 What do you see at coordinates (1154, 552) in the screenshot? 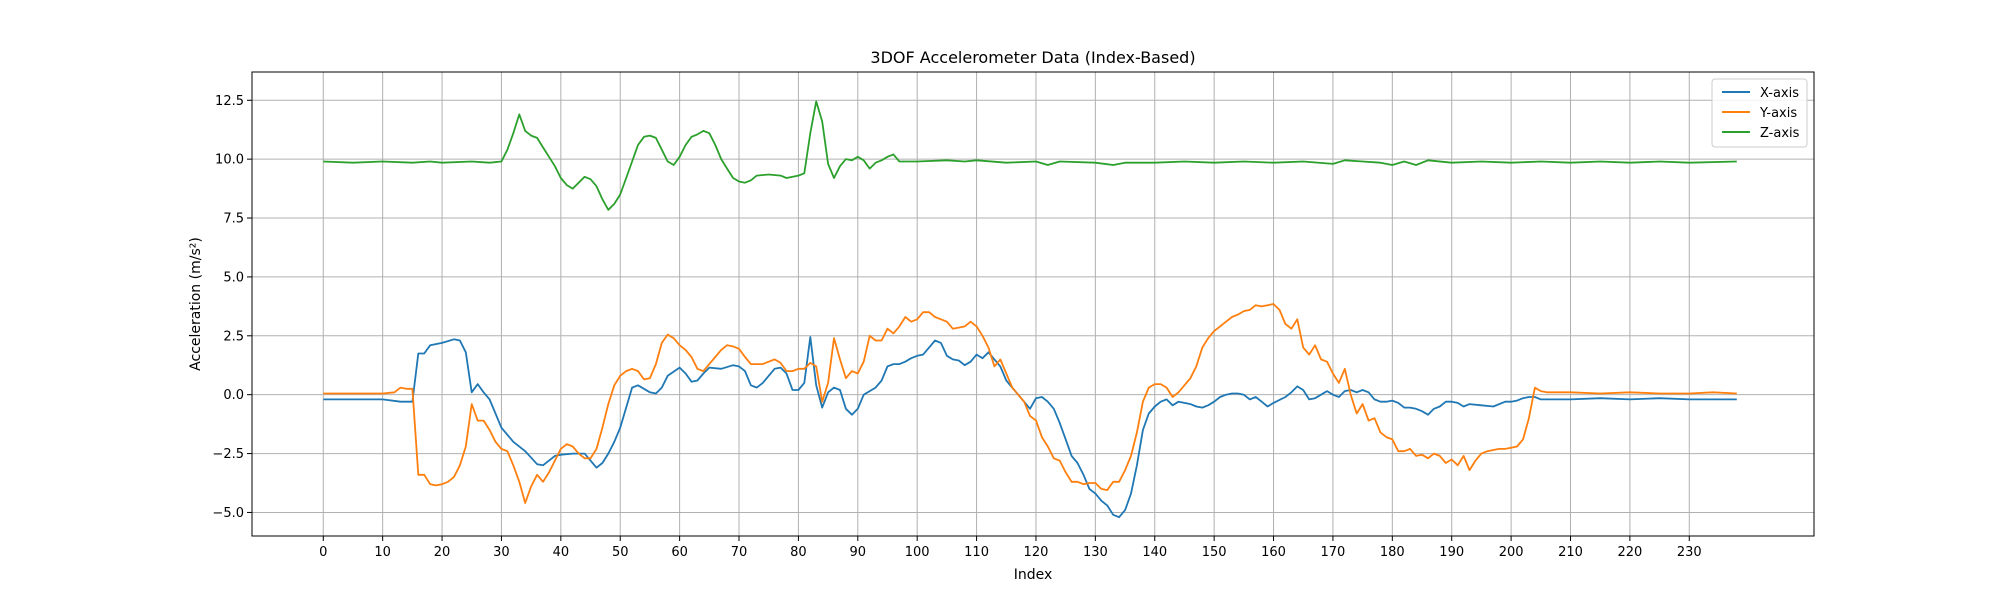
I see `x-tick-label: 140` at bounding box center [1154, 552].